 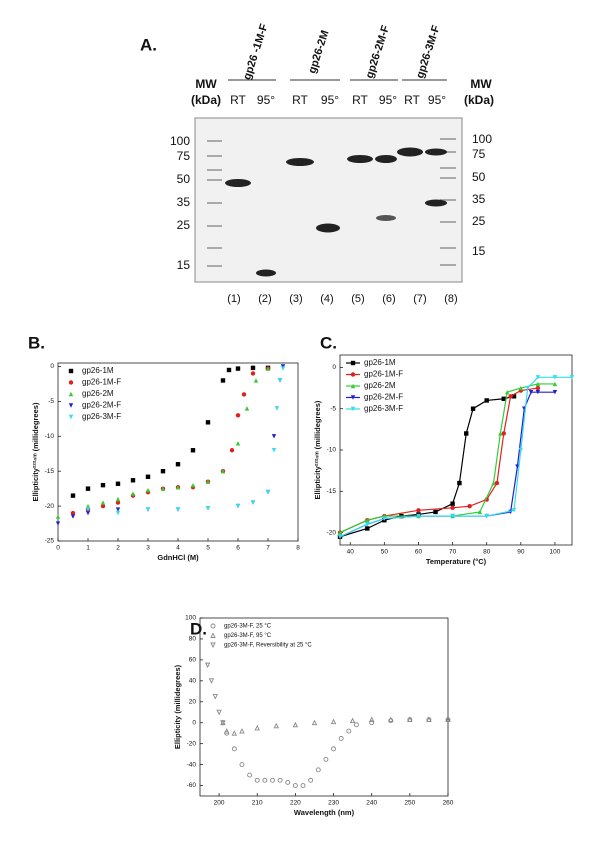 I want to click on y-tick-label: 100, so click(x=190, y=618).